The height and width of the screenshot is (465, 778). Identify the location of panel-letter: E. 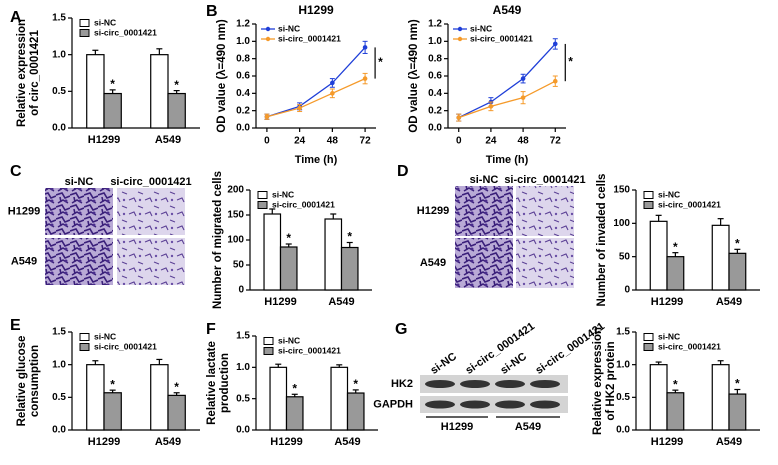
(15, 325).